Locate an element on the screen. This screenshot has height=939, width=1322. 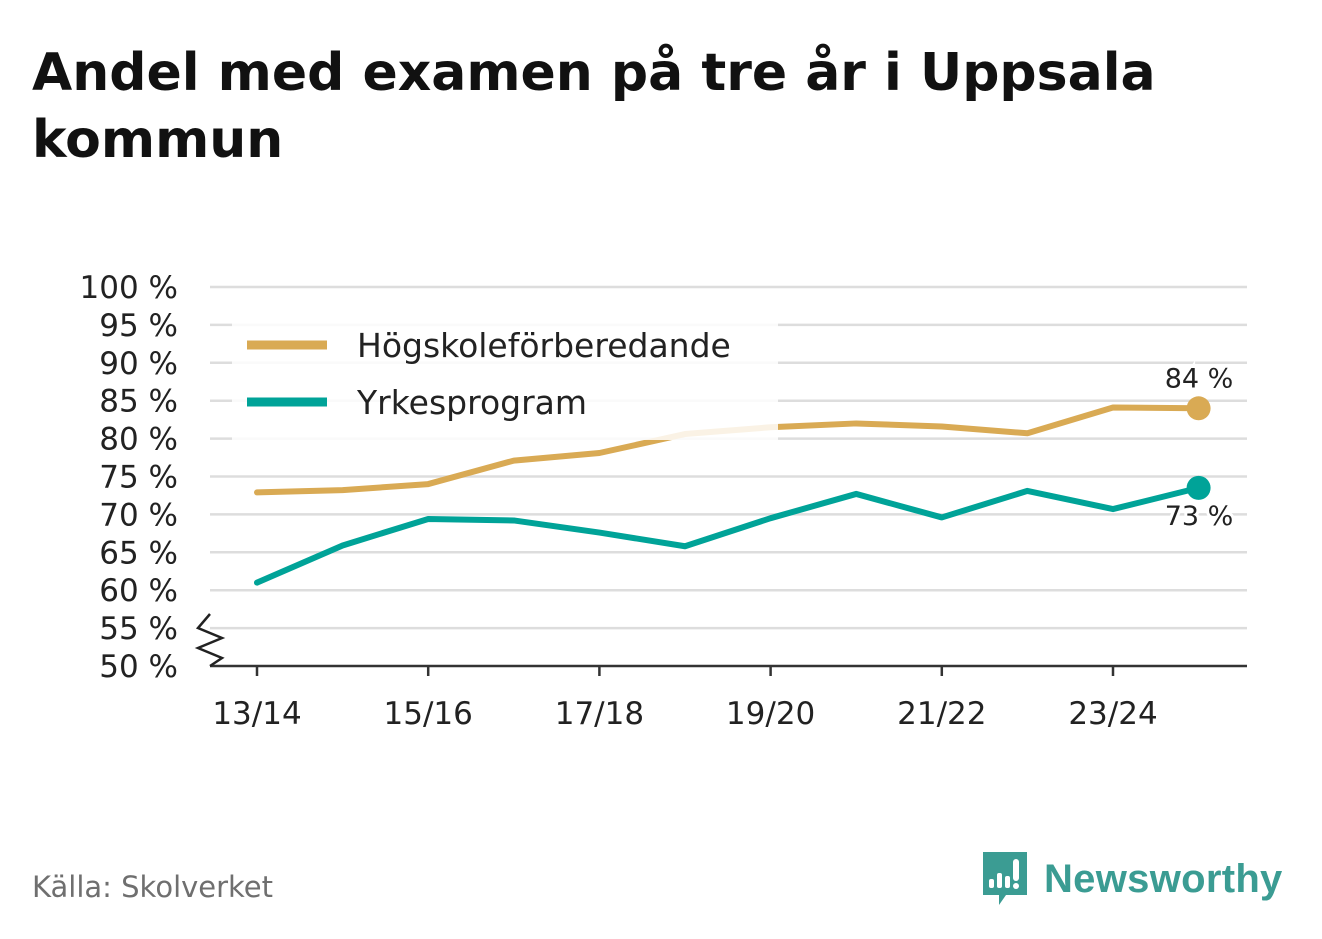
y-tick-label-50: 50 % is located at coordinates (138, 667).